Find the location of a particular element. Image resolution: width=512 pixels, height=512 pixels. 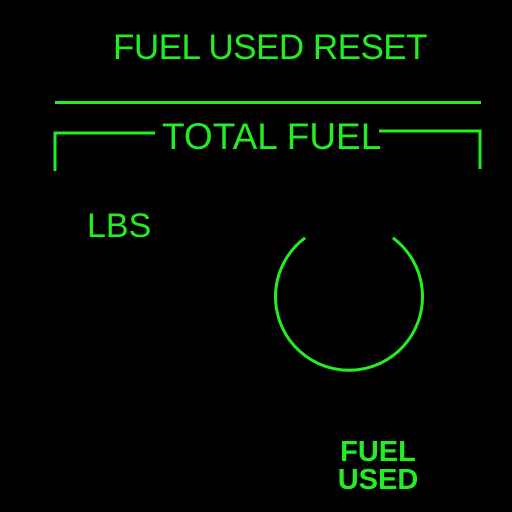

title-divider is located at coordinates (268, 102).